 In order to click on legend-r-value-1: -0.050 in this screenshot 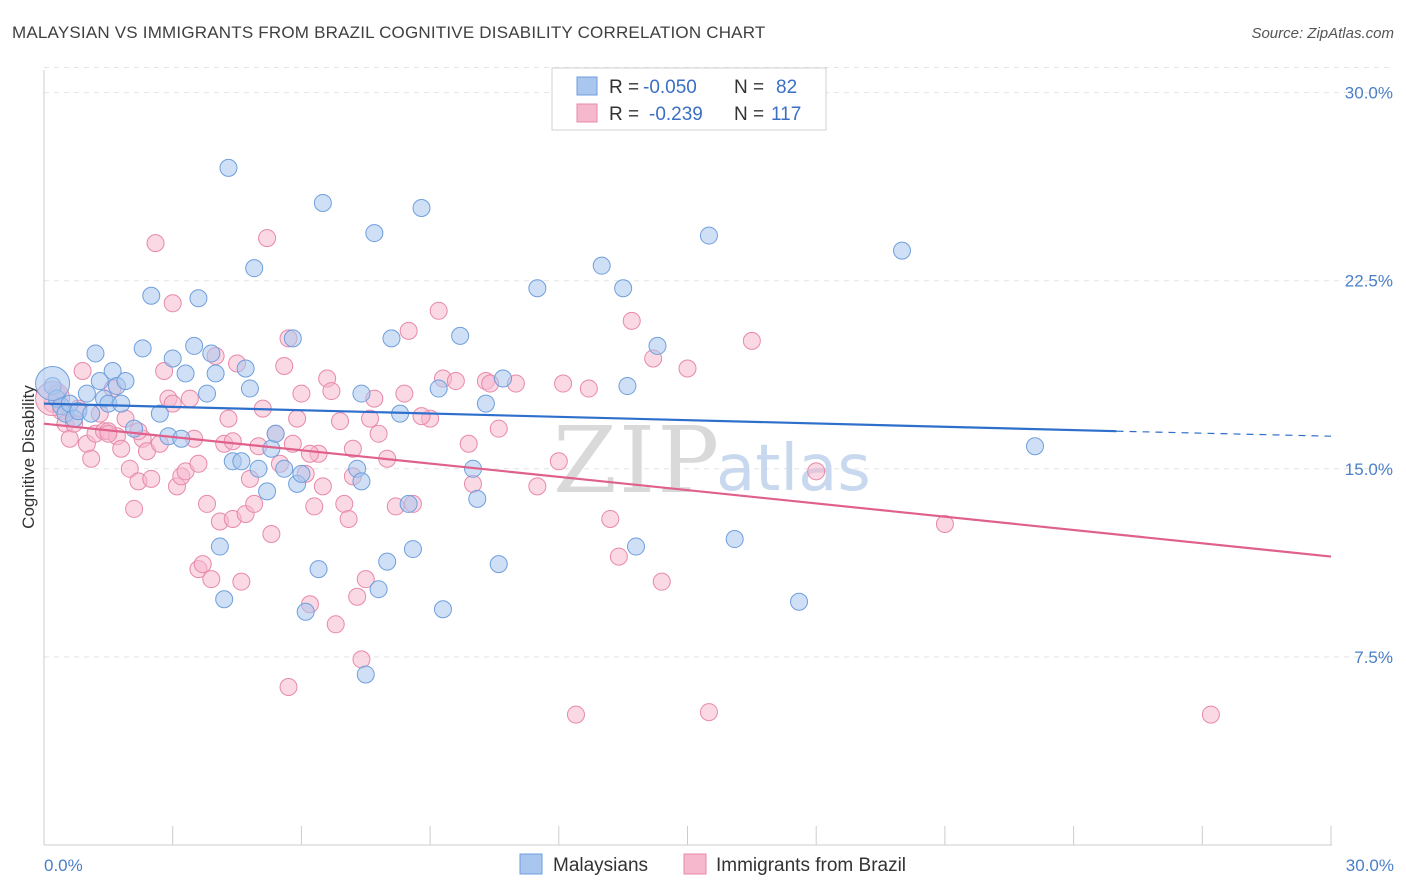, I will do `click(670, 87)`.